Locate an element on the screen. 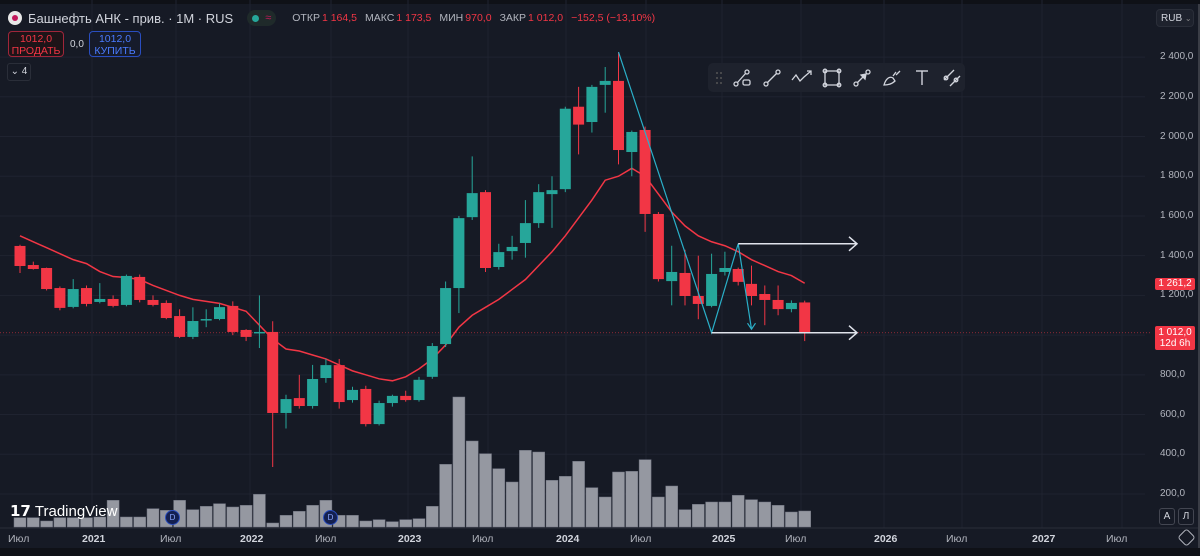 This screenshot has width=1200, height=556. log-scale-button: Л is located at coordinates (1186, 516).